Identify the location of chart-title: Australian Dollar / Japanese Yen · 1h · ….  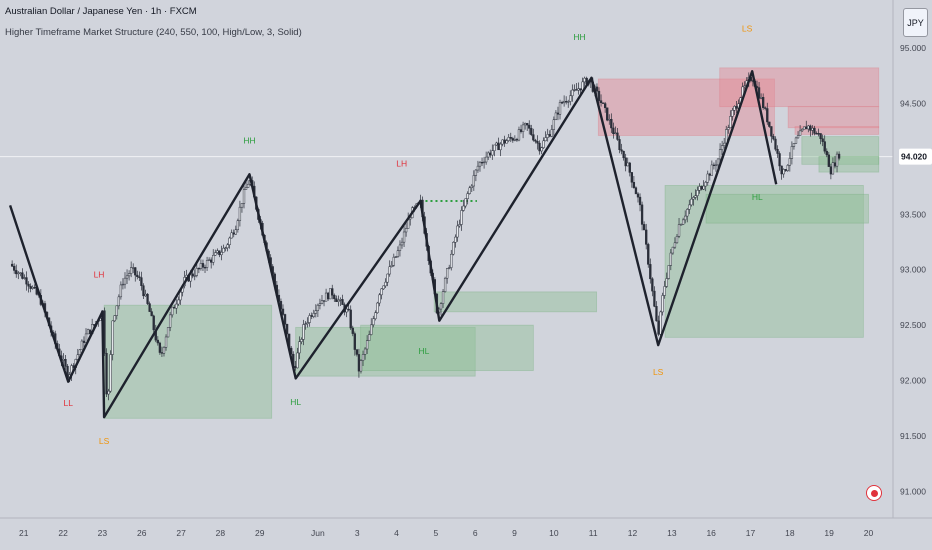
(101, 11).